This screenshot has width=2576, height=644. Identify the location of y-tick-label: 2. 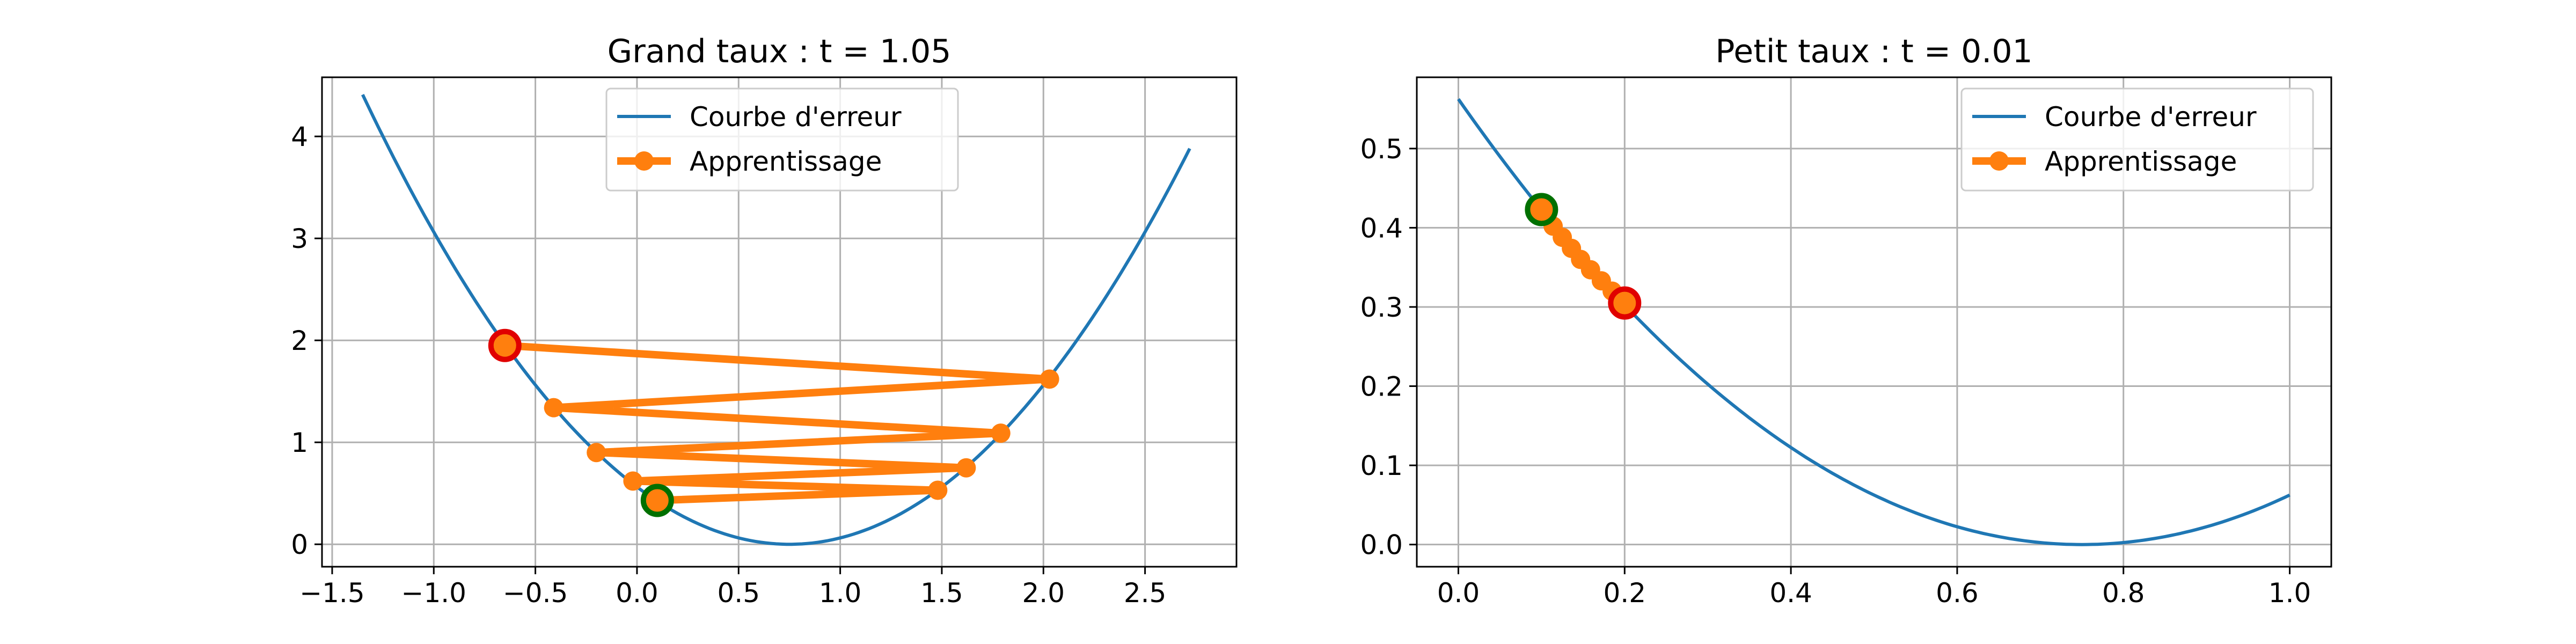
(299, 340).